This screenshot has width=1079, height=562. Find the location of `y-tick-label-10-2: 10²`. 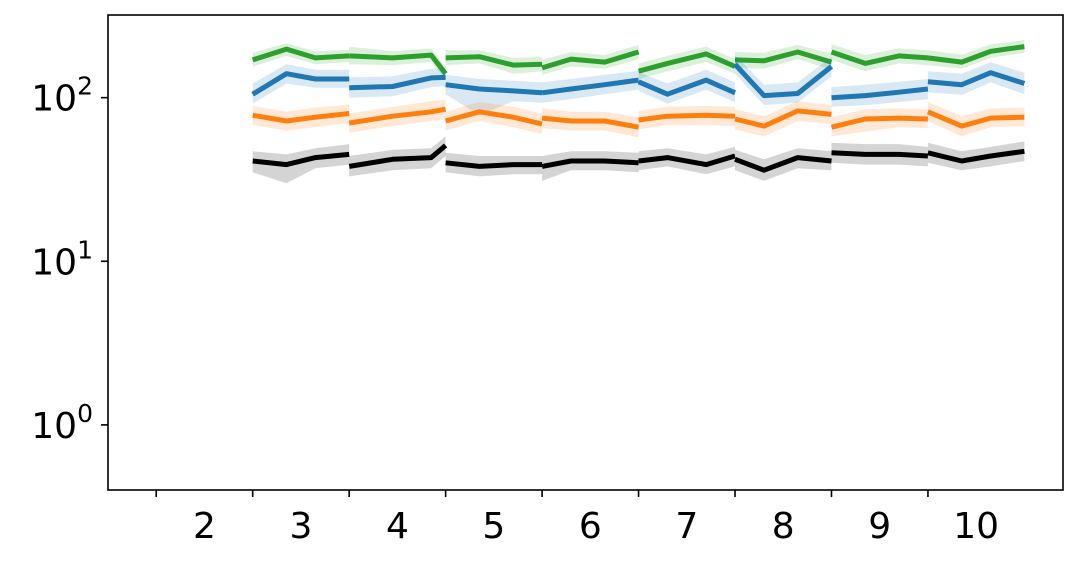

y-tick-label-10-2: 10² is located at coordinates (62, 96).